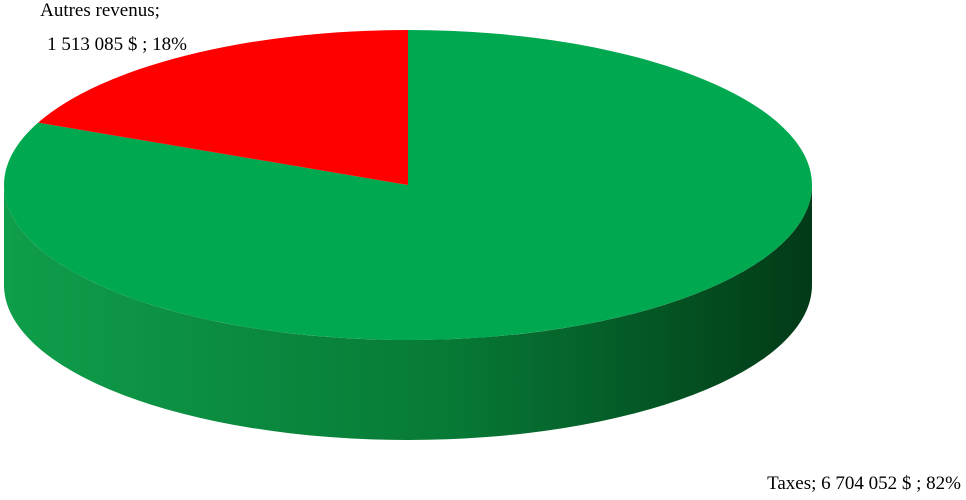  I want to click on pie-slice-autres-revenus, so click(223, 107).